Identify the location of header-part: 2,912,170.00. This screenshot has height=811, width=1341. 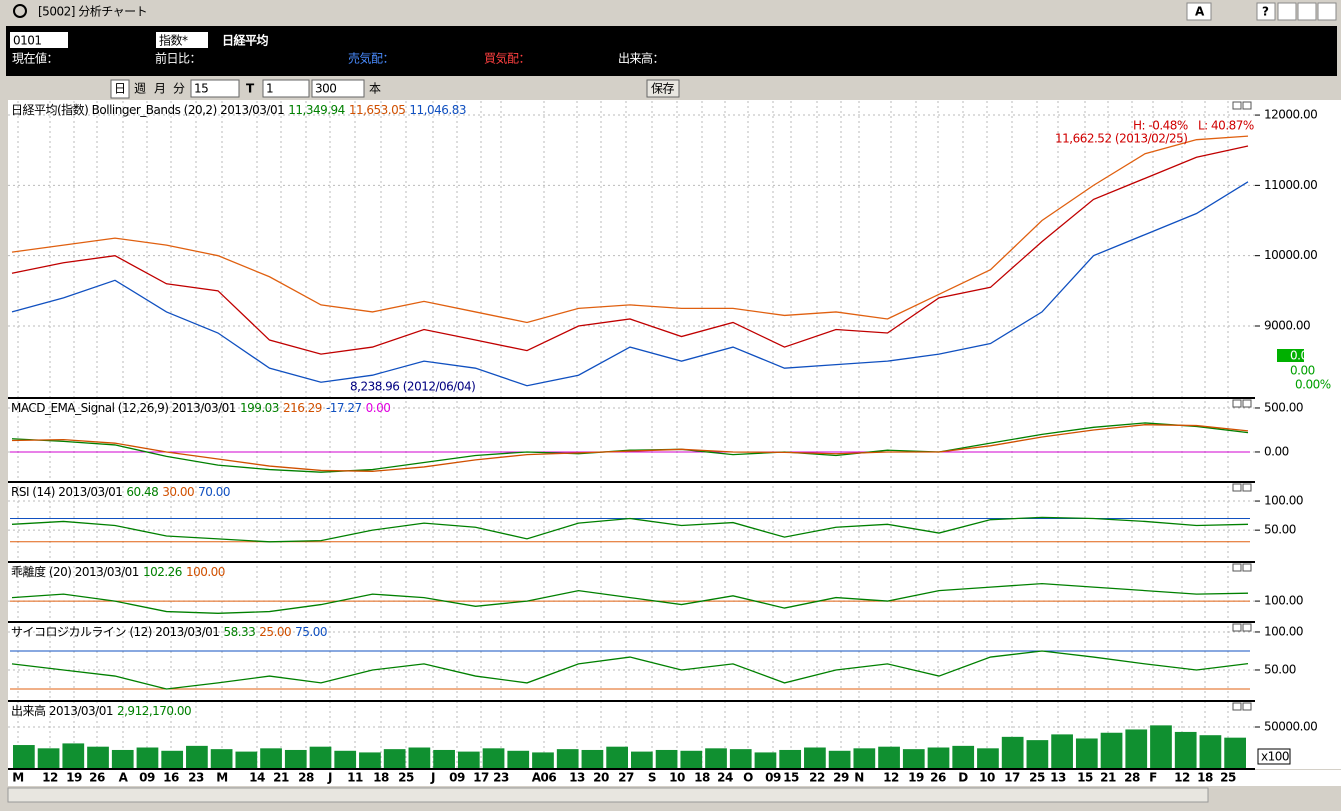
(154, 711).